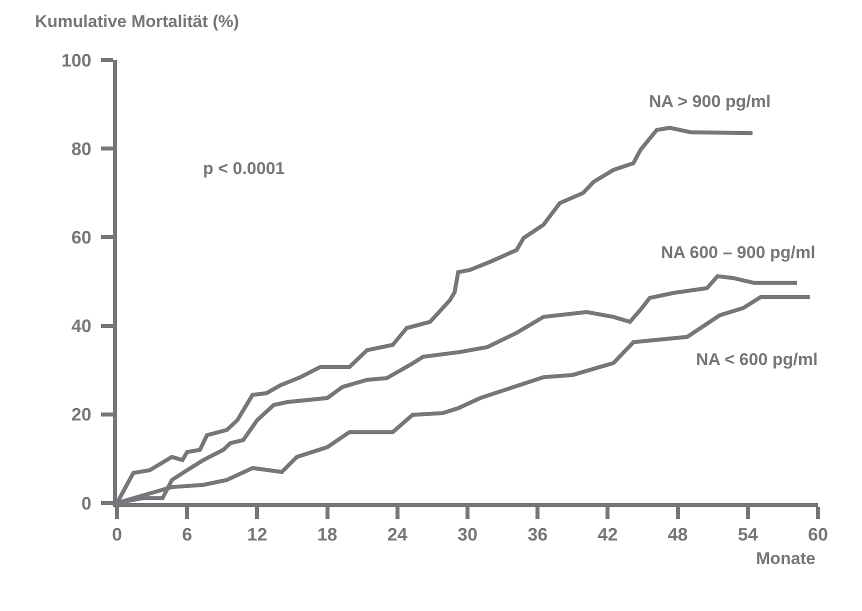 This screenshot has height=611, width=862. Describe the element at coordinates (818, 534) in the screenshot. I see `x-tick-label: 60` at that location.